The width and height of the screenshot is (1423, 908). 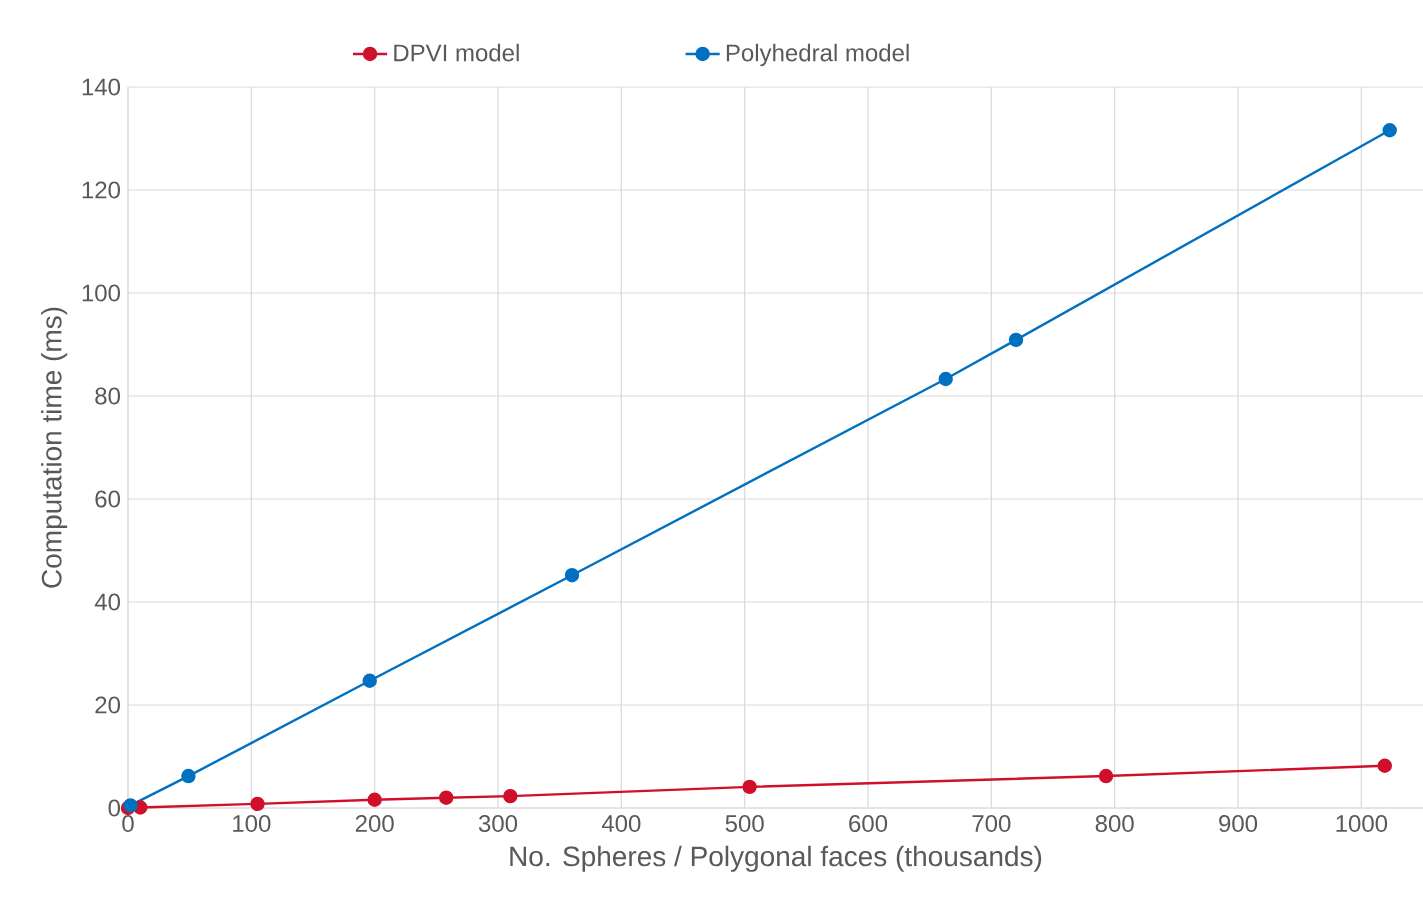 I want to click on legend-label: Polyhedral model, so click(x=817, y=55).